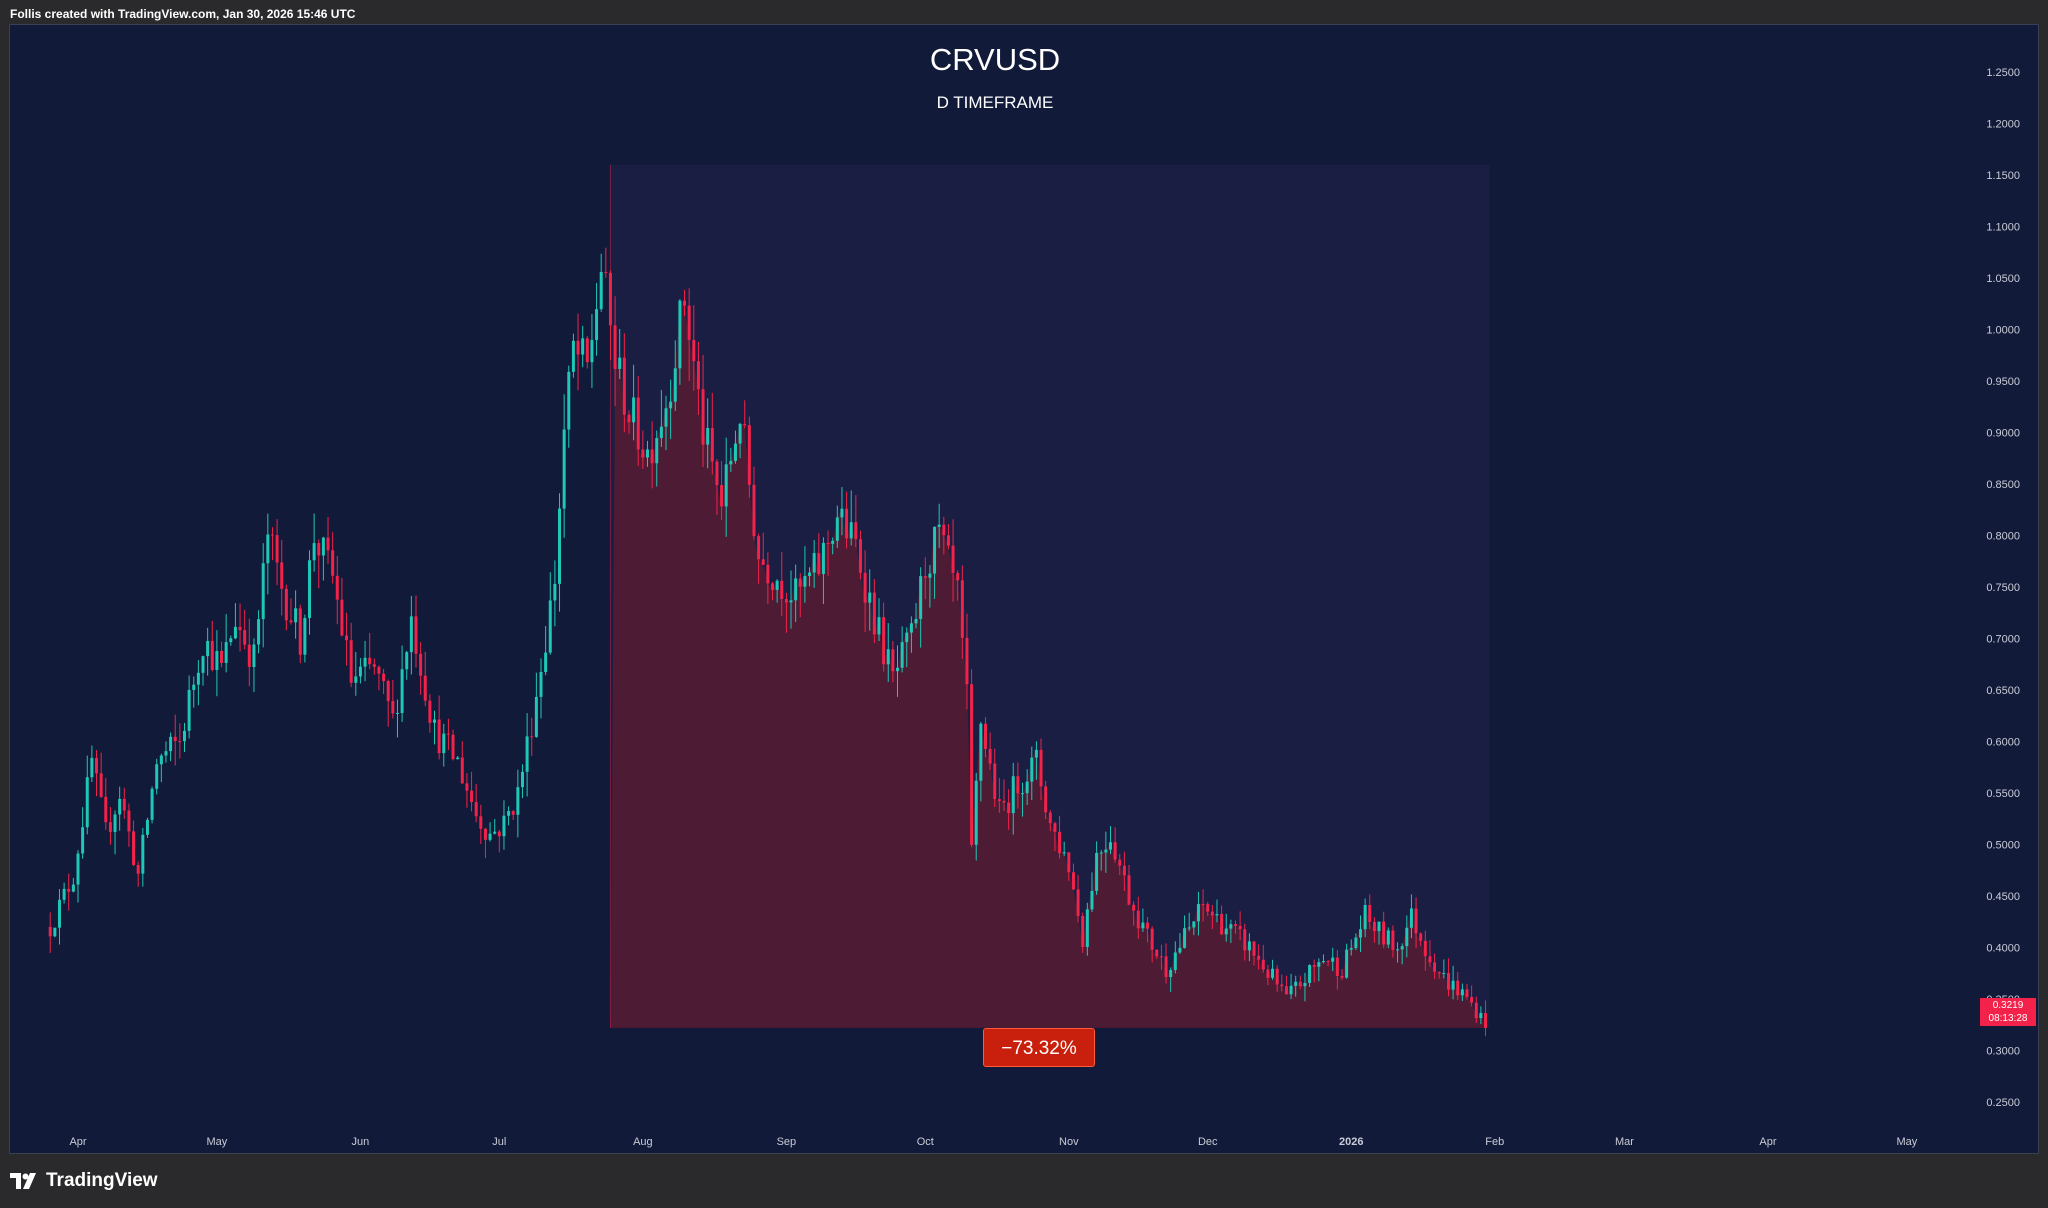 Image resolution: width=2048 pixels, height=1208 pixels. What do you see at coordinates (995, 59) in the screenshot?
I see `chart-title: CRVUSD` at bounding box center [995, 59].